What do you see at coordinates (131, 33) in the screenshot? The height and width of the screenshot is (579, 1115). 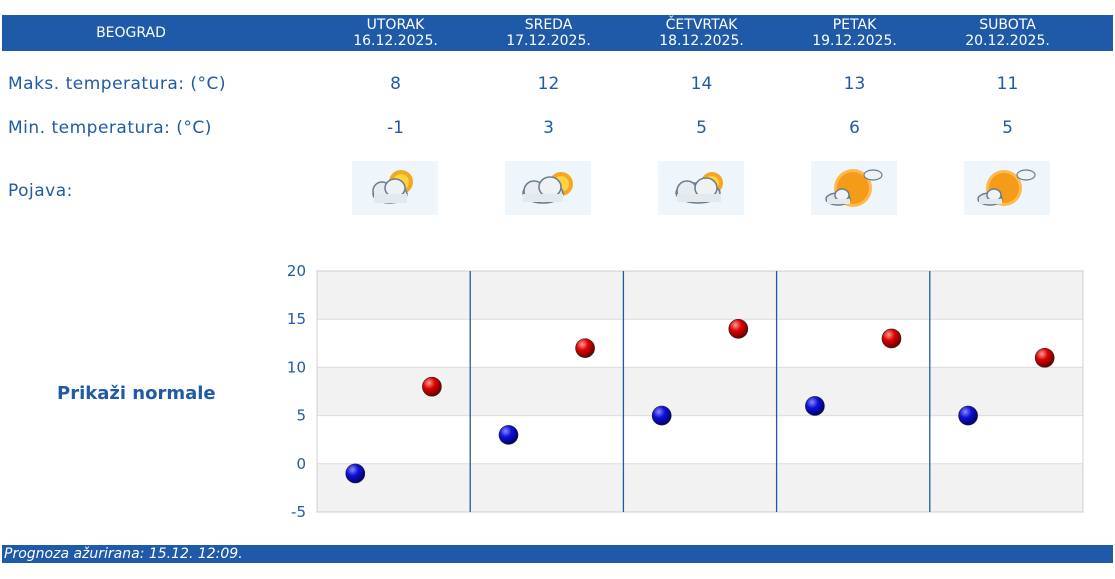 I see `city-name: BEOGRAD` at bounding box center [131, 33].